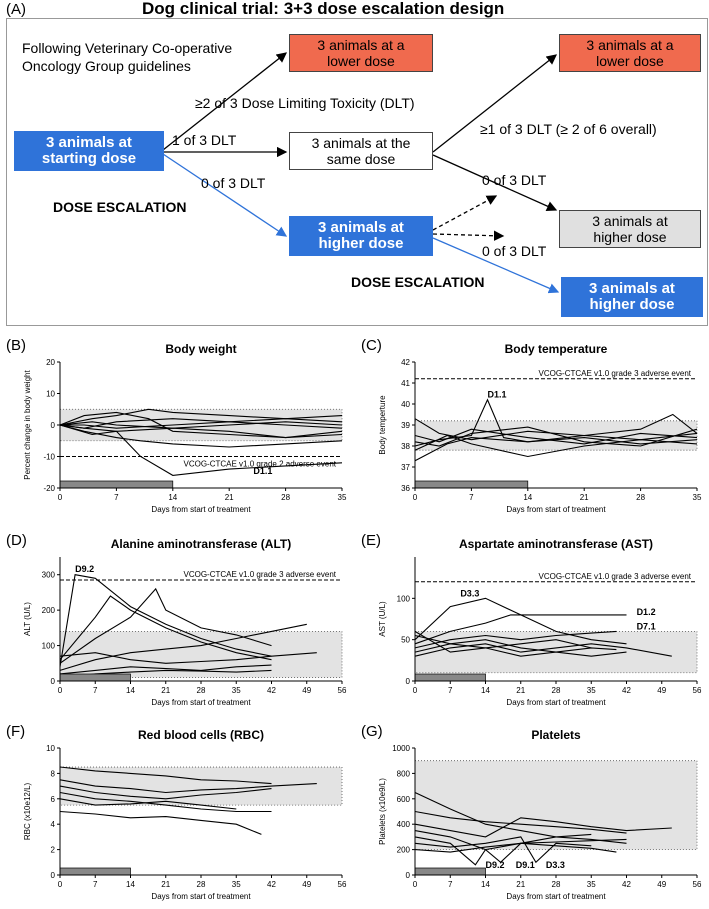 This screenshot has width=709, height=909. I want to click on panel-label: (D), so click(16, 540).